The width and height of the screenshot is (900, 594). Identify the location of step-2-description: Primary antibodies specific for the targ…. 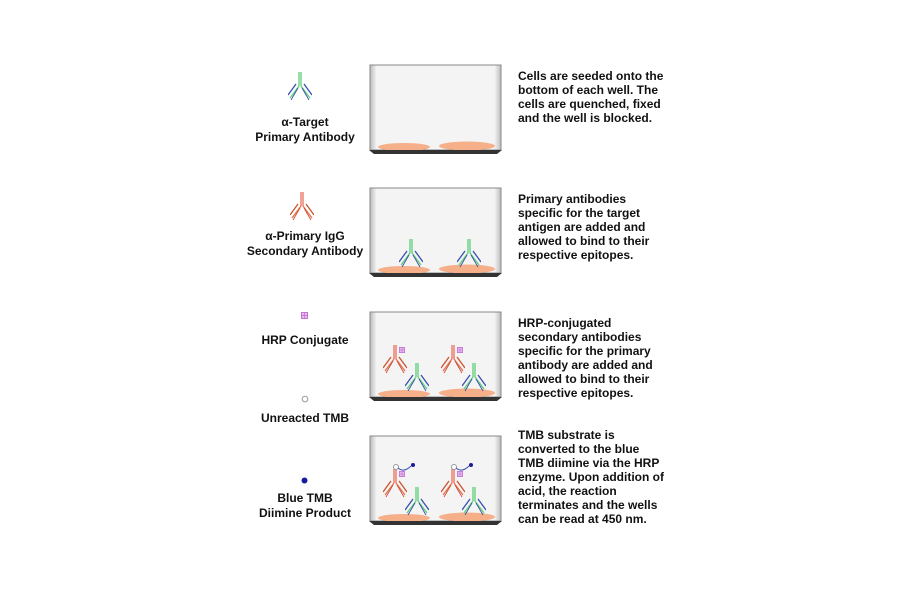
(584, 227).